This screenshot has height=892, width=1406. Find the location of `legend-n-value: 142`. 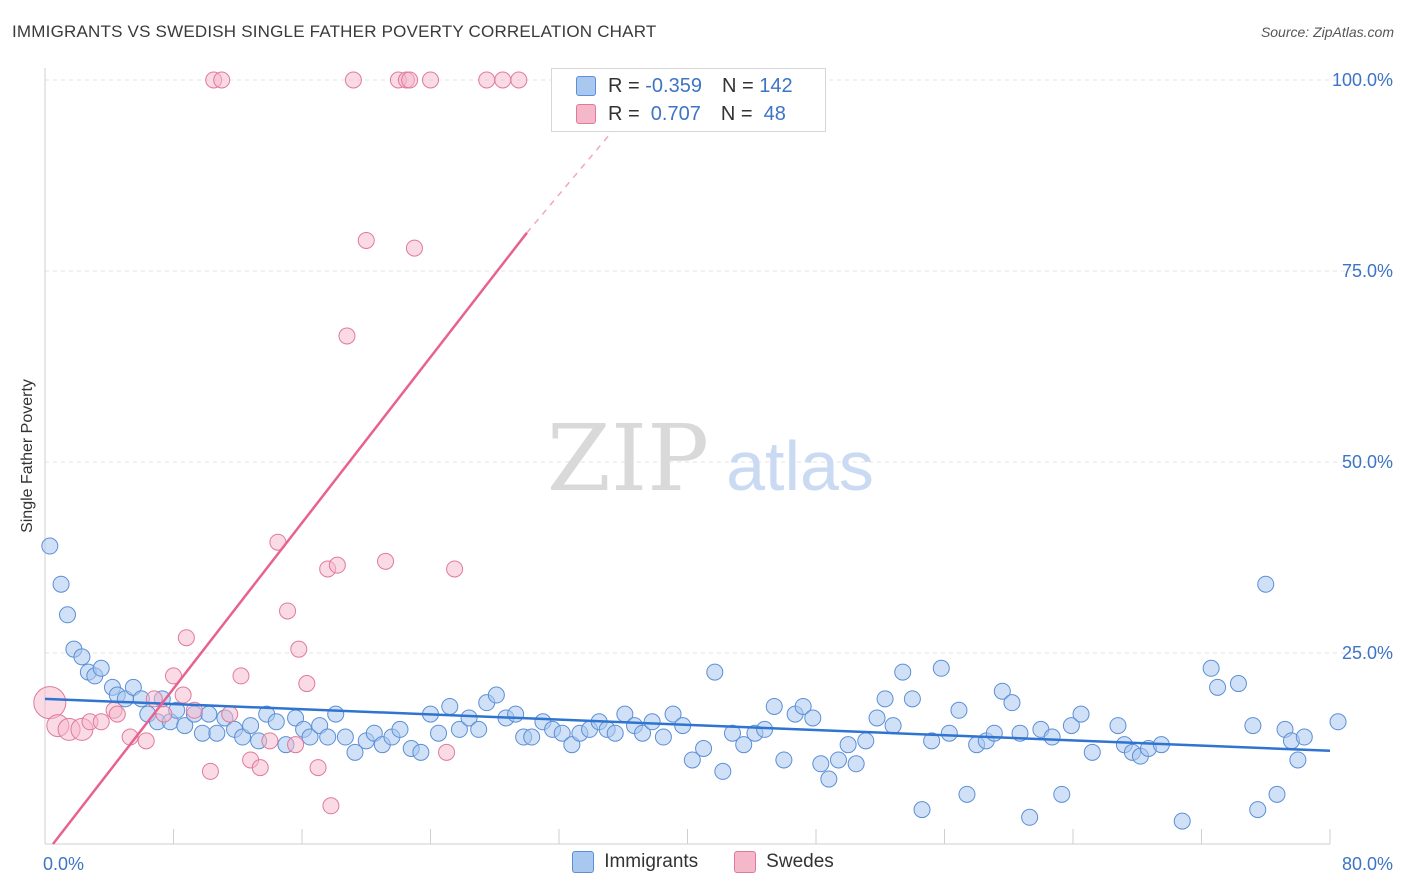

legend-n-value: 142 is located at coordinates (776, 85).